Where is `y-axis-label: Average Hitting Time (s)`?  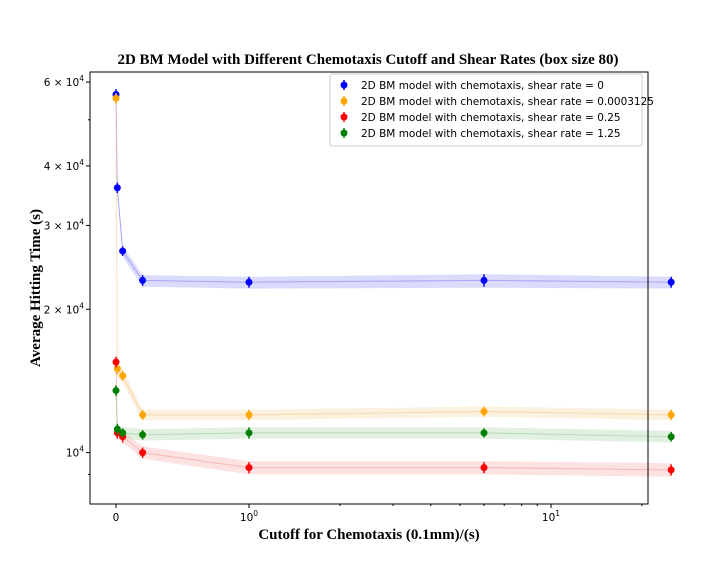
y-axis-label: Average Hitting Time (s) is located at coordinates (36, 288).